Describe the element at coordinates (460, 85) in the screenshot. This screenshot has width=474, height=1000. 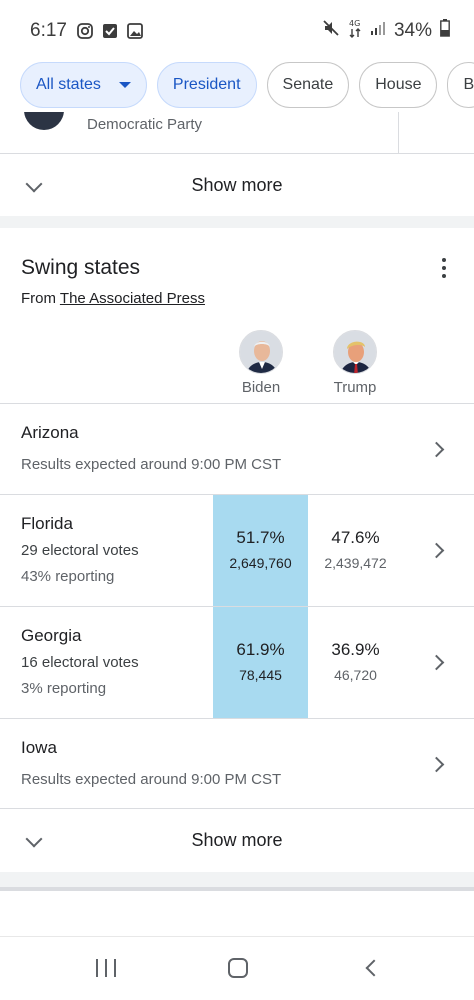
I see `chip-ballot-measures: B` at that location.